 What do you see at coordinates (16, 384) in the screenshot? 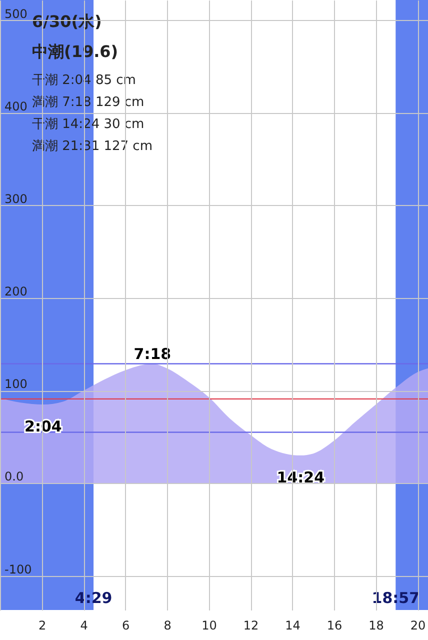
I see `y-tick-label: 100` at bounding box center [16, 384].